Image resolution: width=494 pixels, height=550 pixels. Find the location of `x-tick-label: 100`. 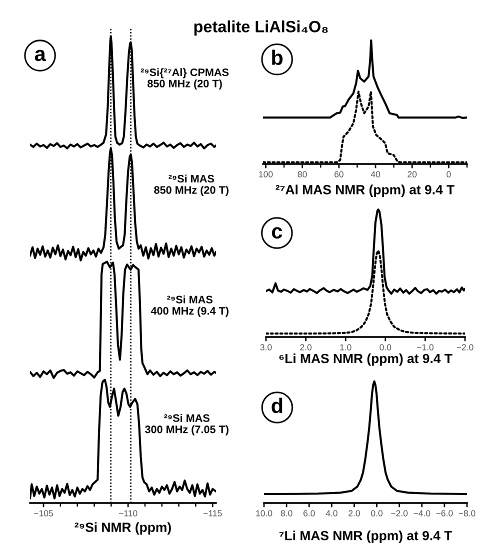

x-tick-label: 100 is located at coordinates (266, 174).